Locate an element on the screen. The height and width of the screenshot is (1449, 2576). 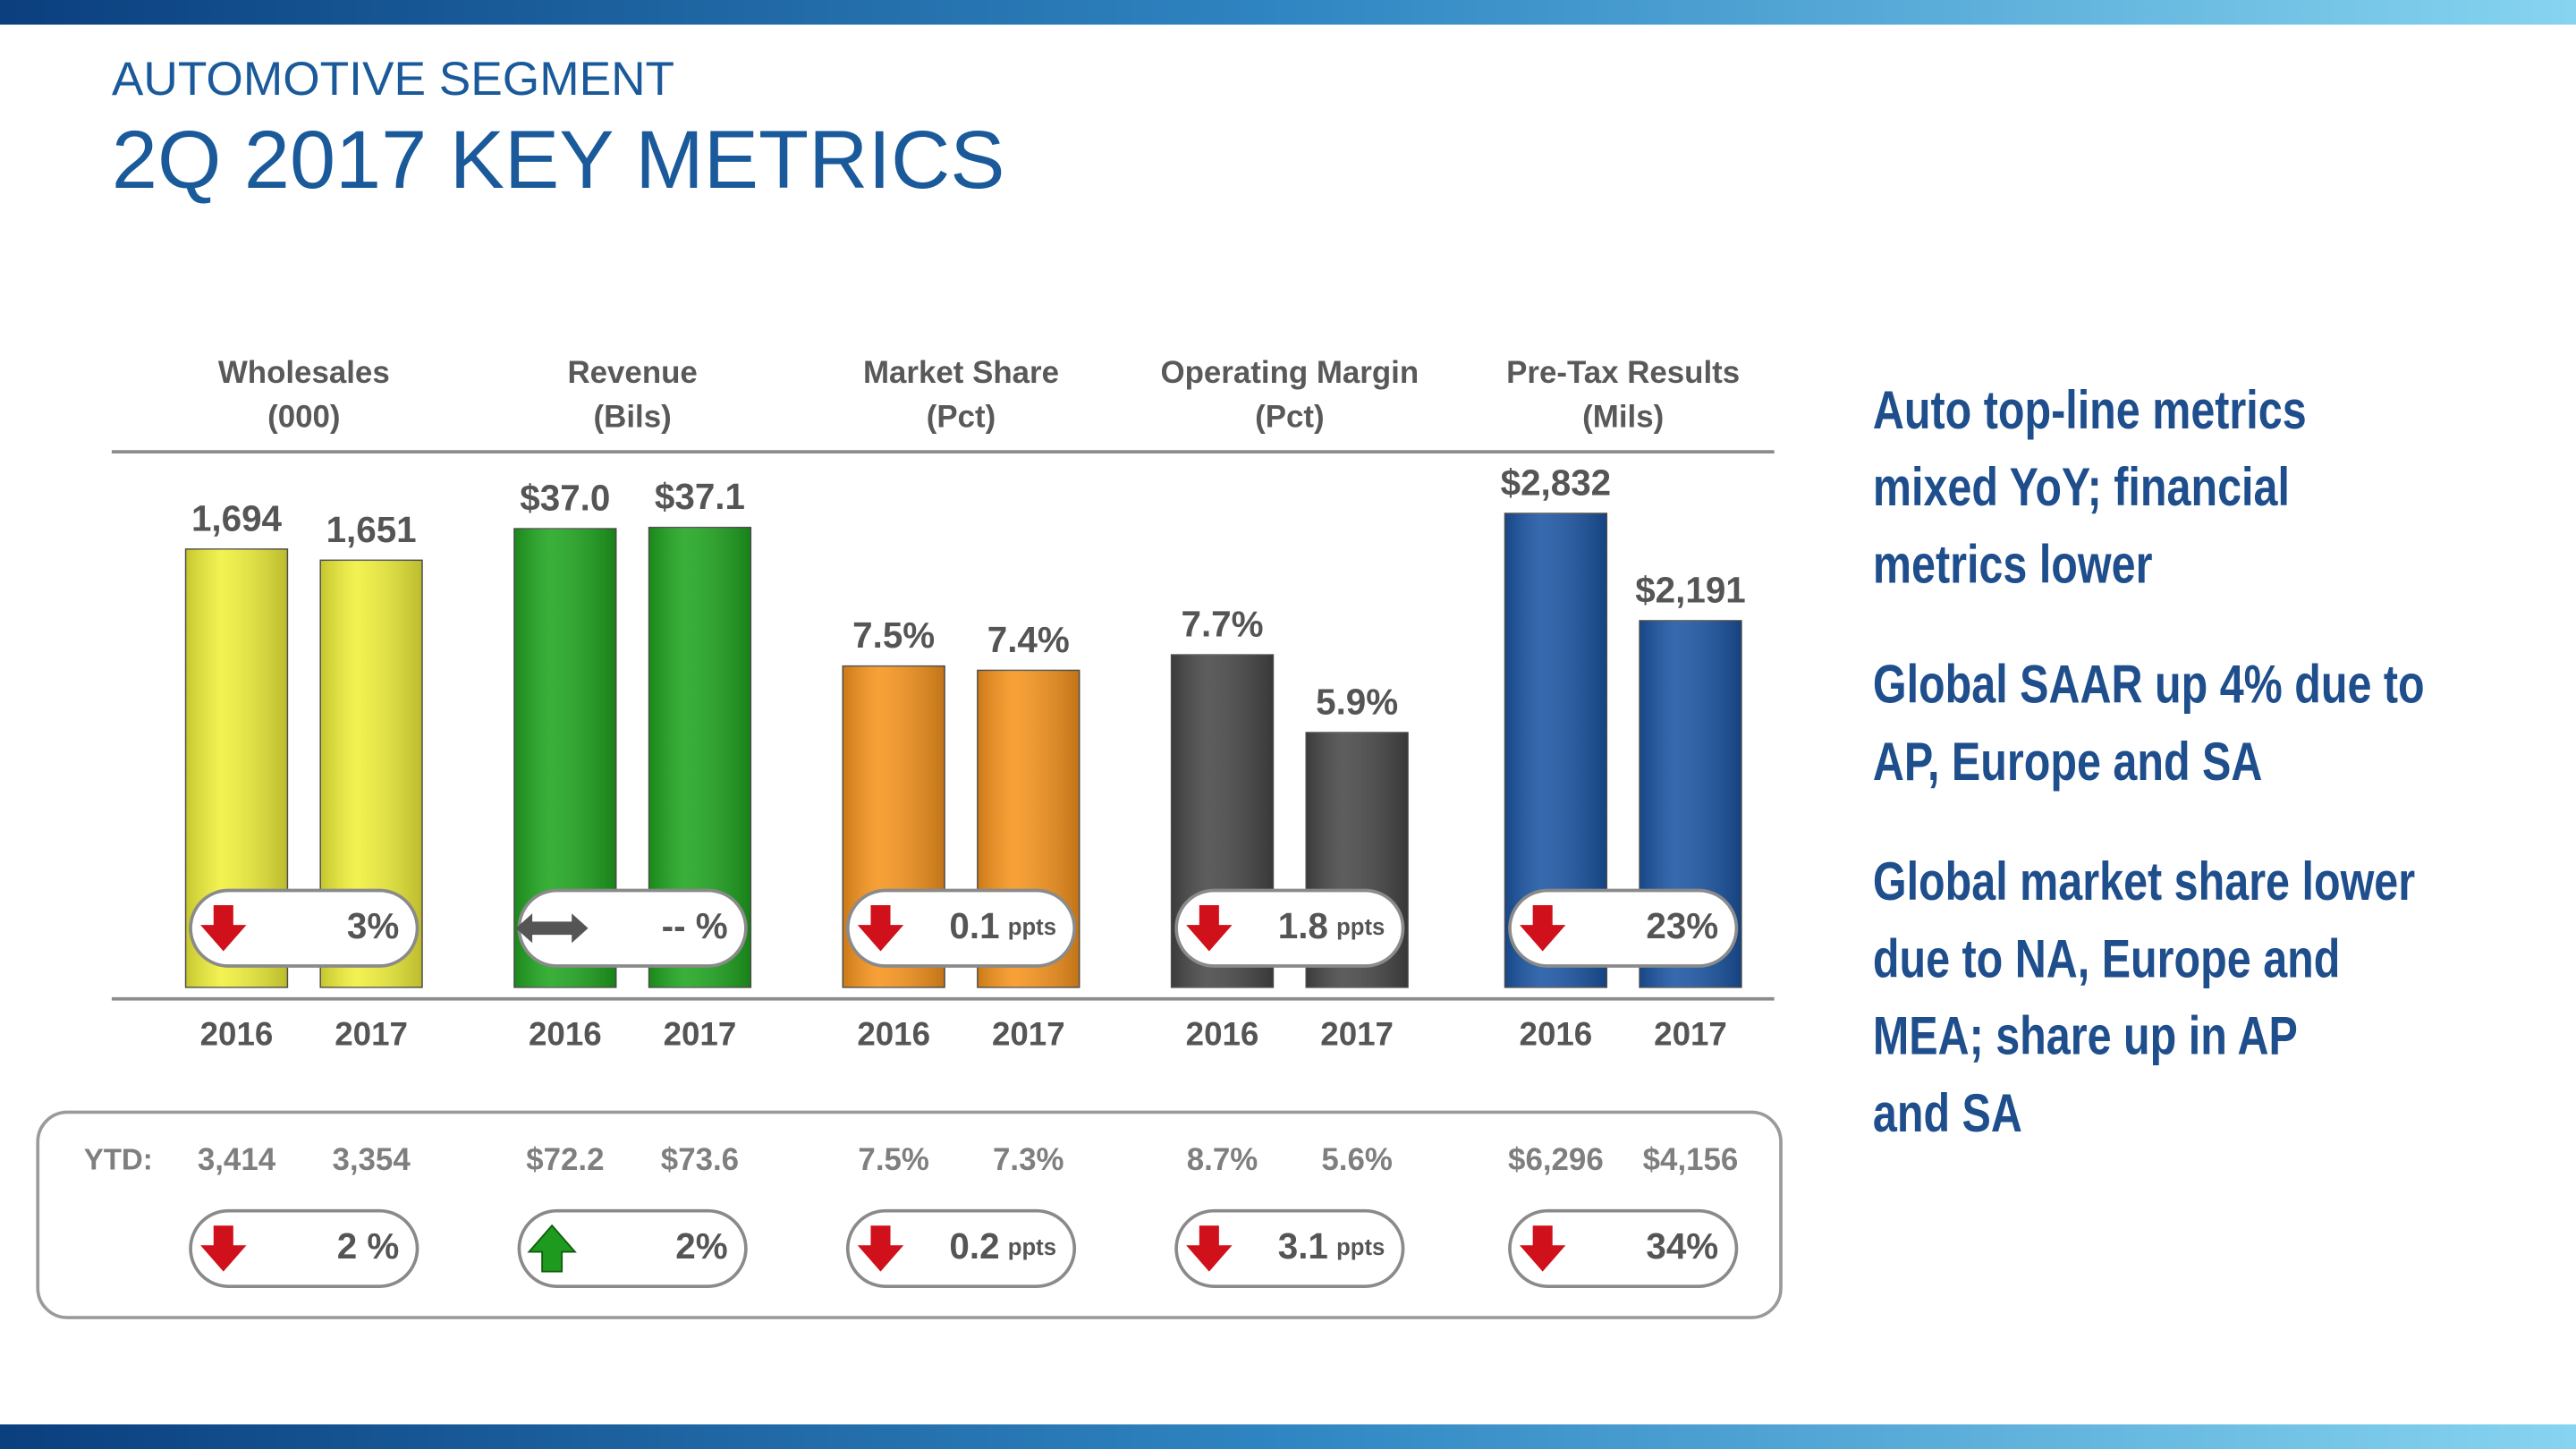
ytd-value: 7.3% is located at coordinates (1028, 1159).